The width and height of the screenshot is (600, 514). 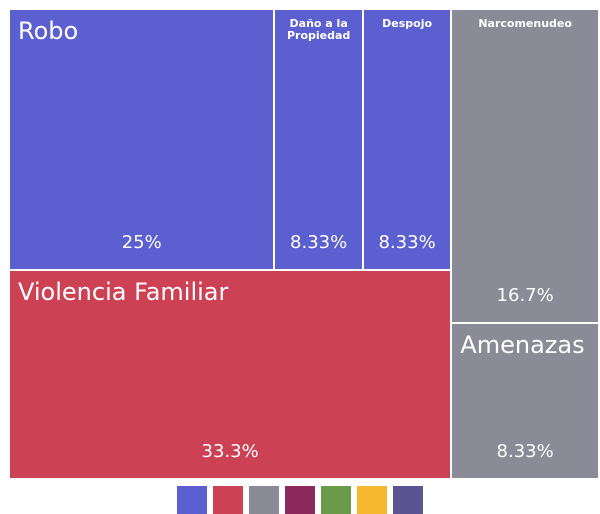 What do you see at coordinates (141, 243) in the screenshot?
I see `value-label: 25%` at bounding box center [141, 243].